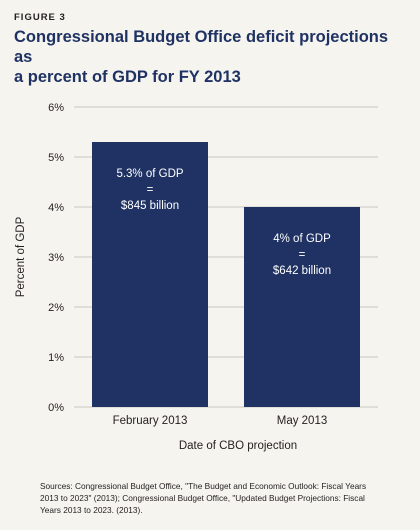 The width and height of the screenshot is (420, 530). Describe the element at coordinates (56, 308) in the screenshot. I see `y-tick-label: 2%` at that location.